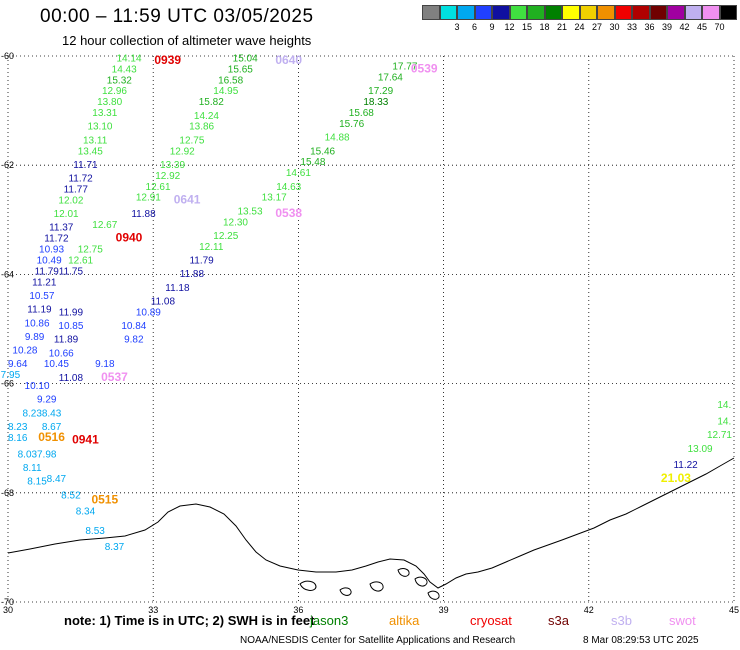 This screenshot has height=650, width=740. What do you see at coordinates (589, 610) in the screenshot?
I see `lon-tick-label: 42` at bounding box center [589, 610].